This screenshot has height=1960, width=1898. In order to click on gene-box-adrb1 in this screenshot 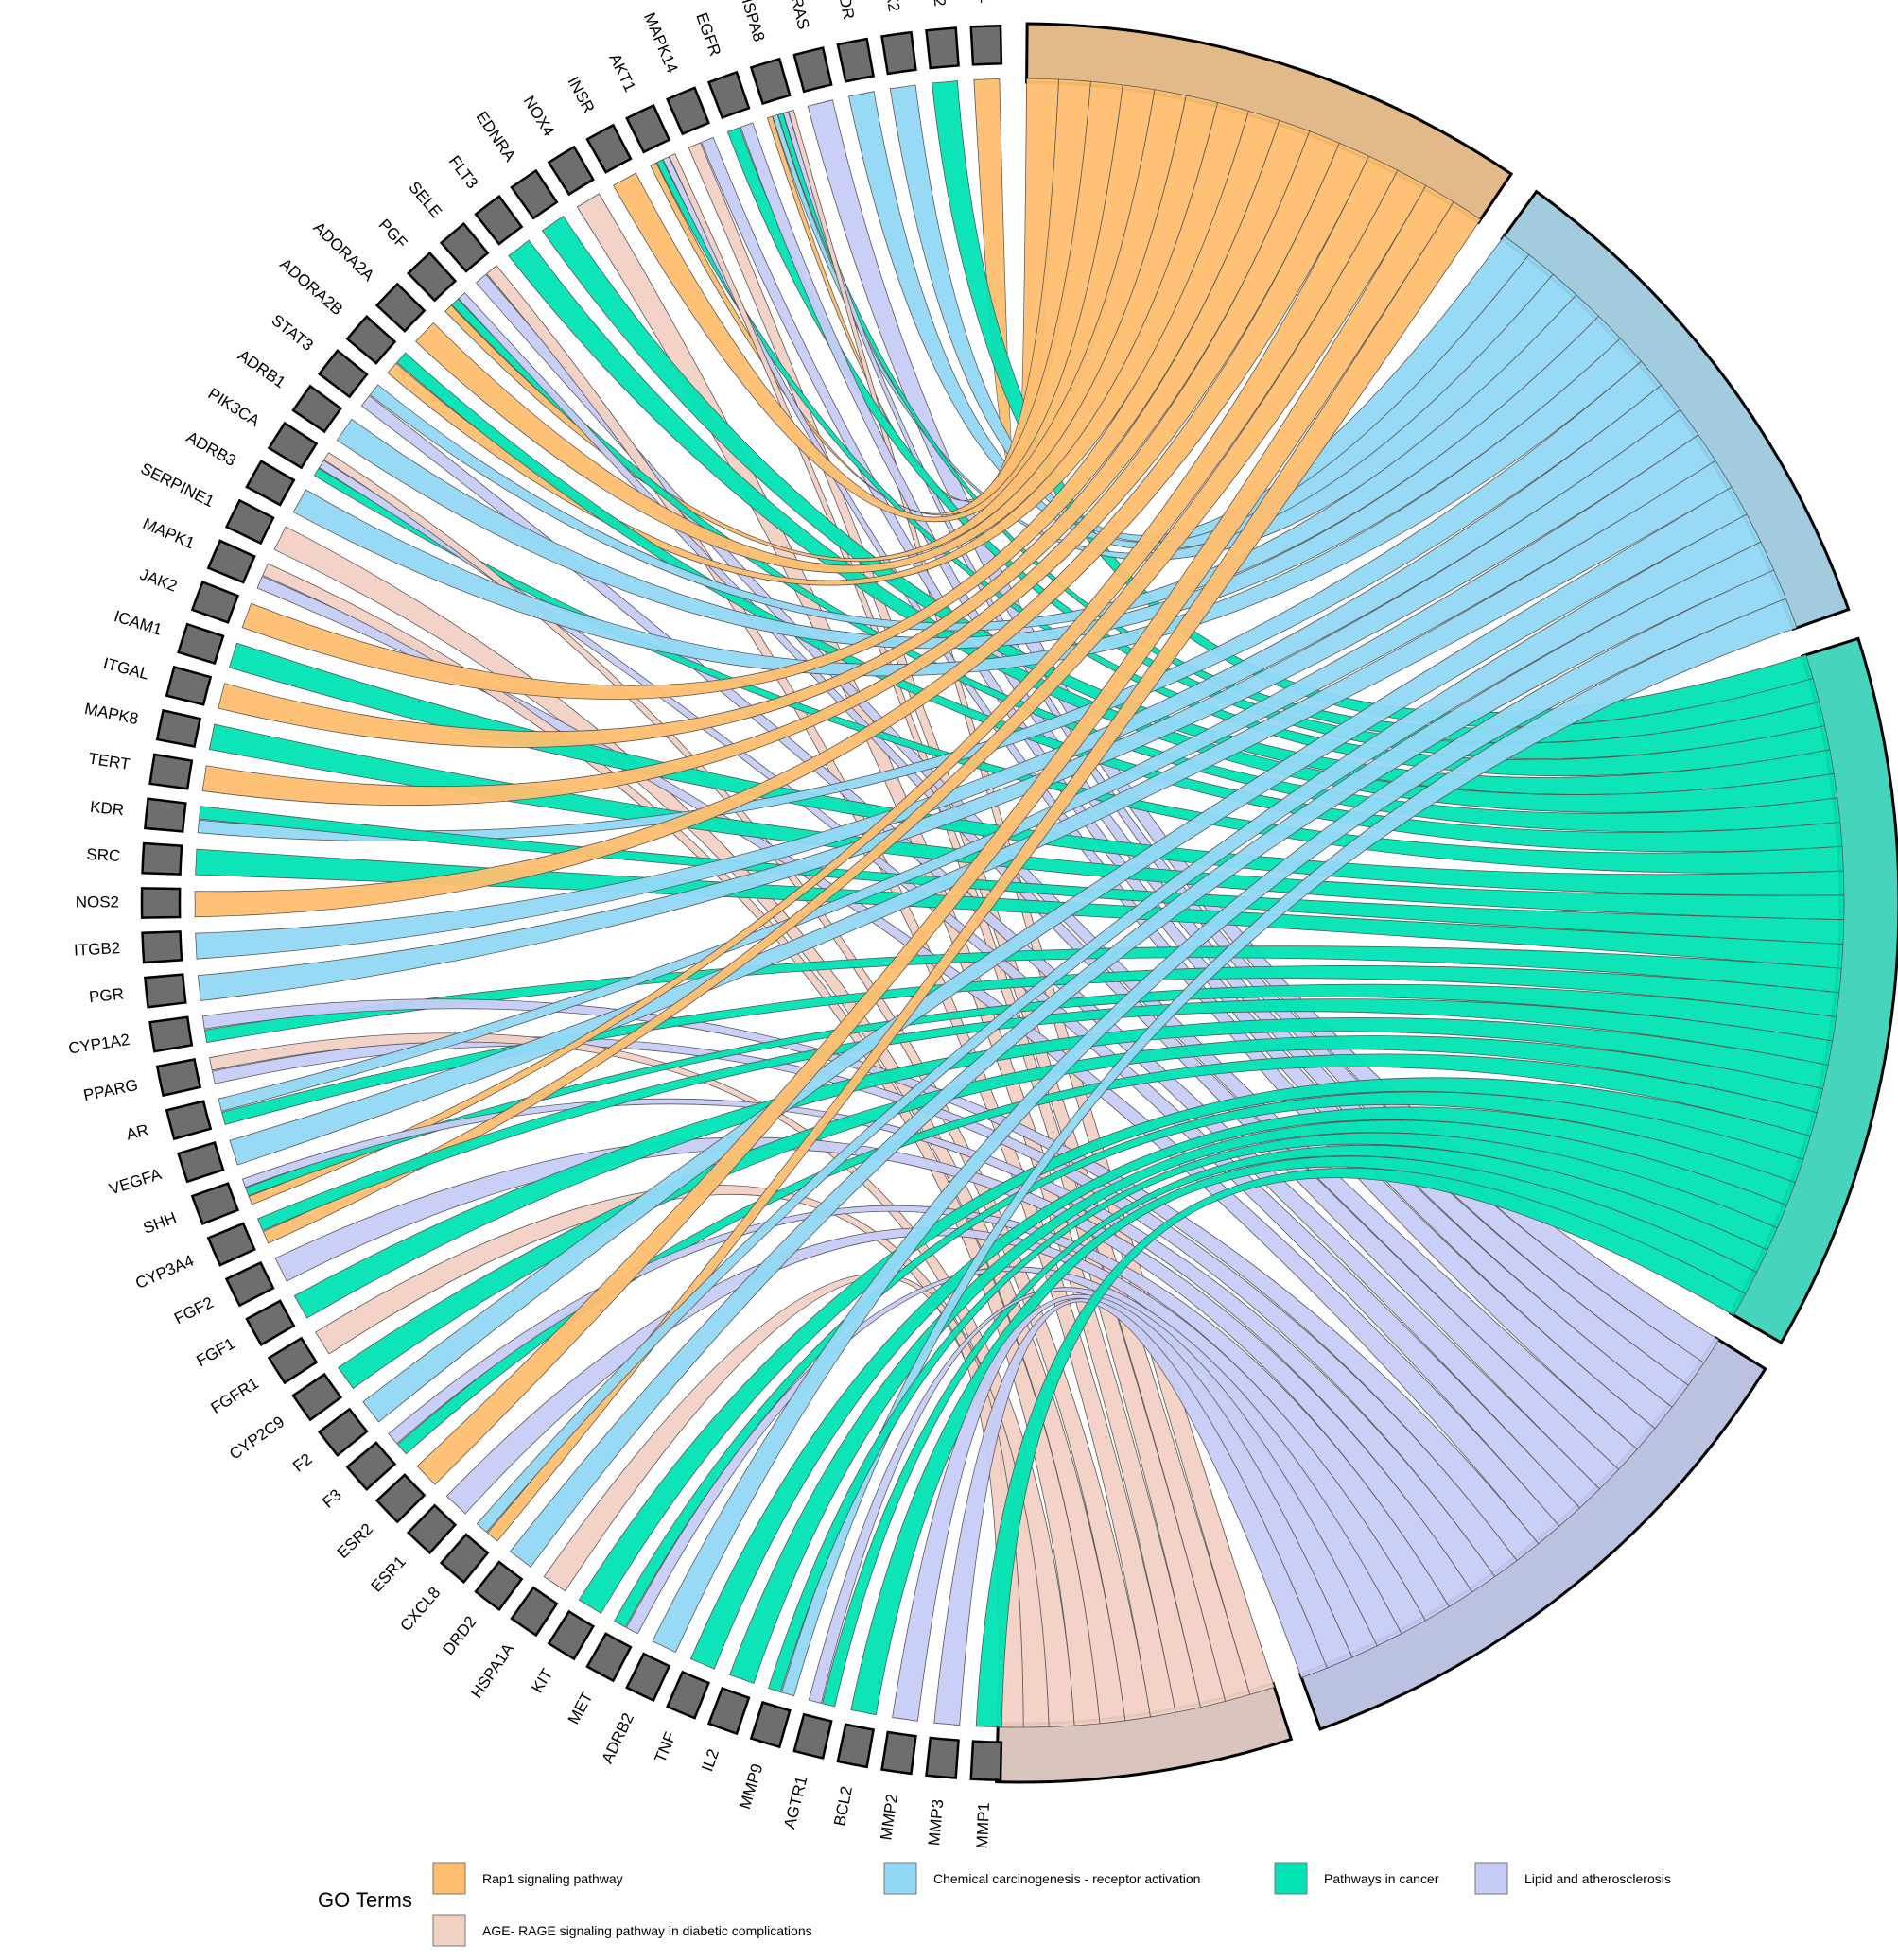, I will do `click(317, 409)`.